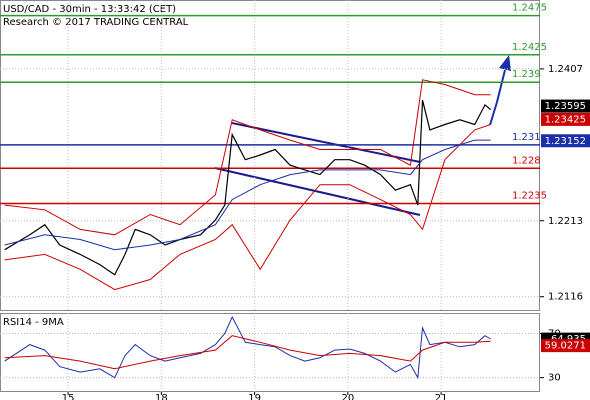 This screenshot has width=590, height=400. I want to click on price-tag-label: 1.23152, so click(565, 141).